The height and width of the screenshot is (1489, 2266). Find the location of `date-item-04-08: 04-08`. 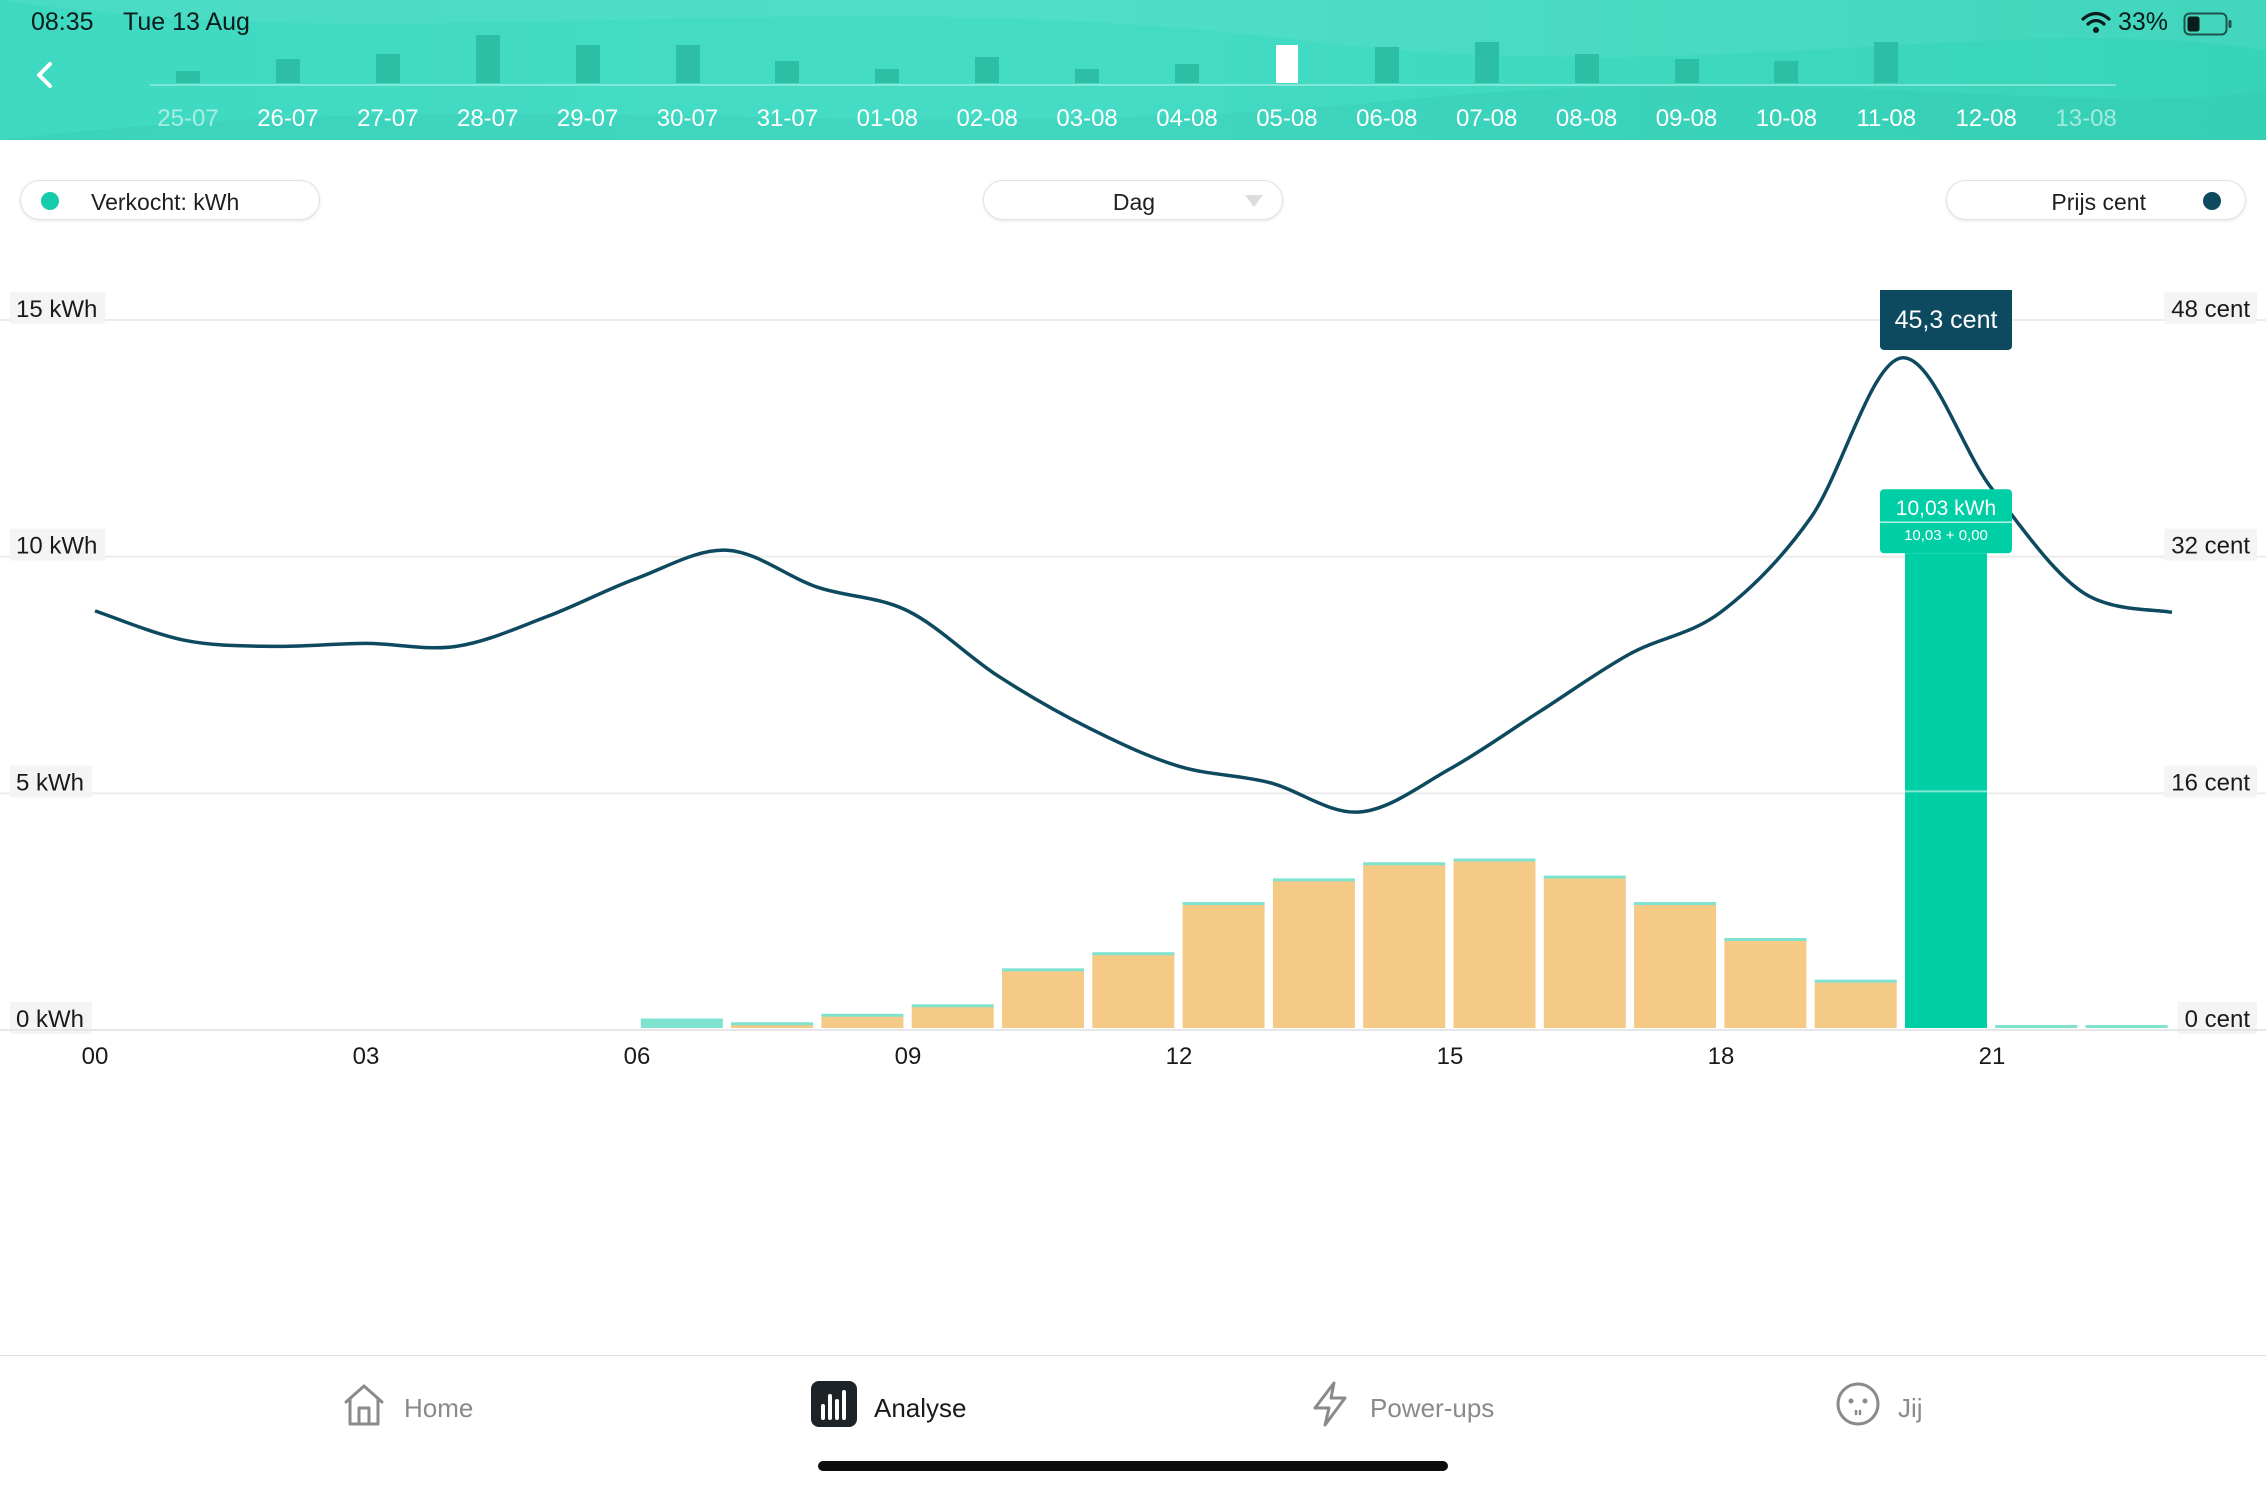

date-item-04-08: 04-08 is located at coordinates (1187, 82).